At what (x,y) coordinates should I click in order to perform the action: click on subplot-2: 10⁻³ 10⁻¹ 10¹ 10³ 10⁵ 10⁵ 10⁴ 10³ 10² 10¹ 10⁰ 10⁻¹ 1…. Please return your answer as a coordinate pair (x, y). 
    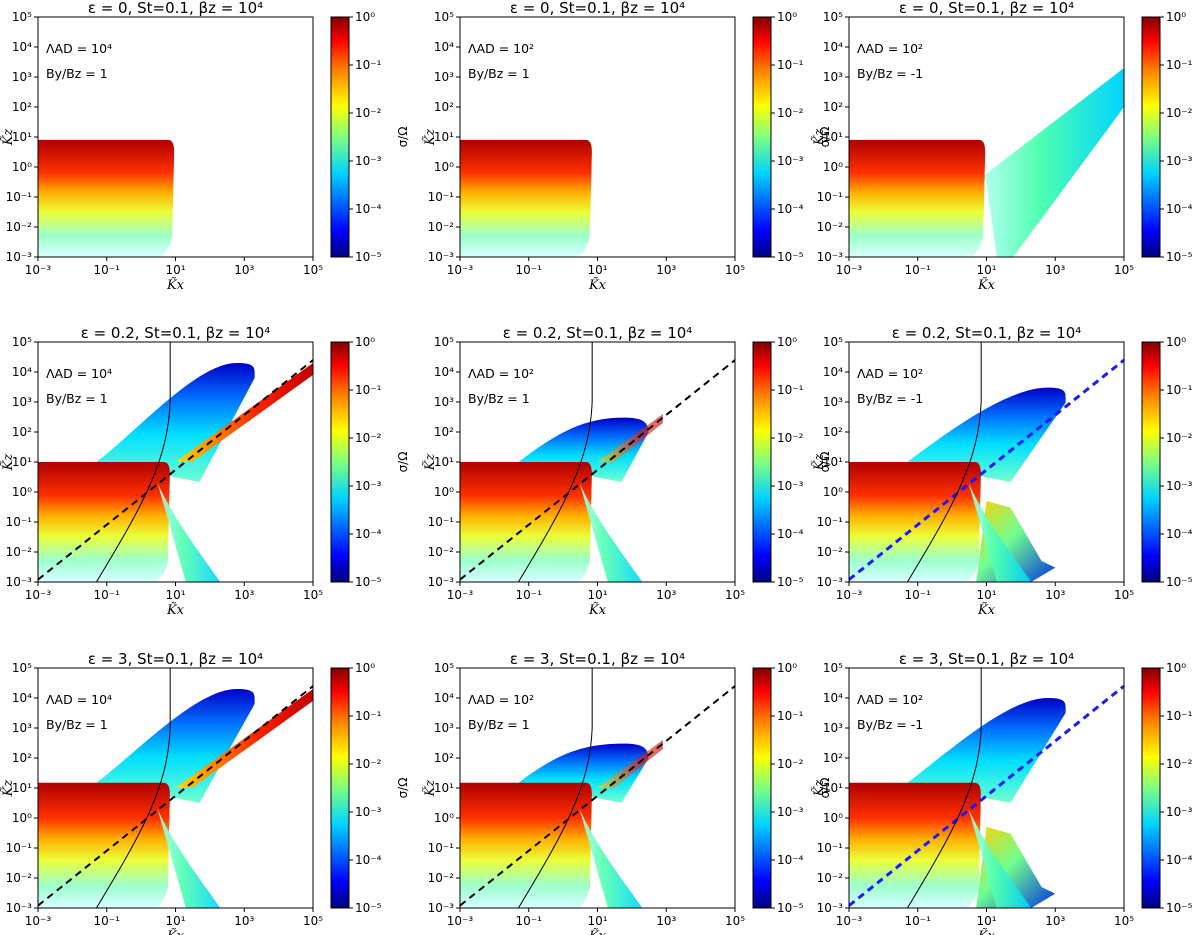
    Looking at the image, I should click on (627, 146).